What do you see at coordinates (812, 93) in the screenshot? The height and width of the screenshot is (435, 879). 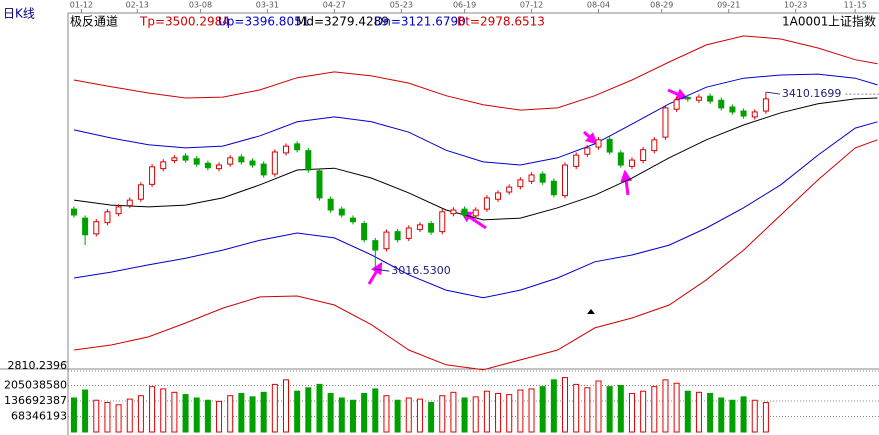 I see `annotation: 3410.1699` at bounding box center [812, 93].